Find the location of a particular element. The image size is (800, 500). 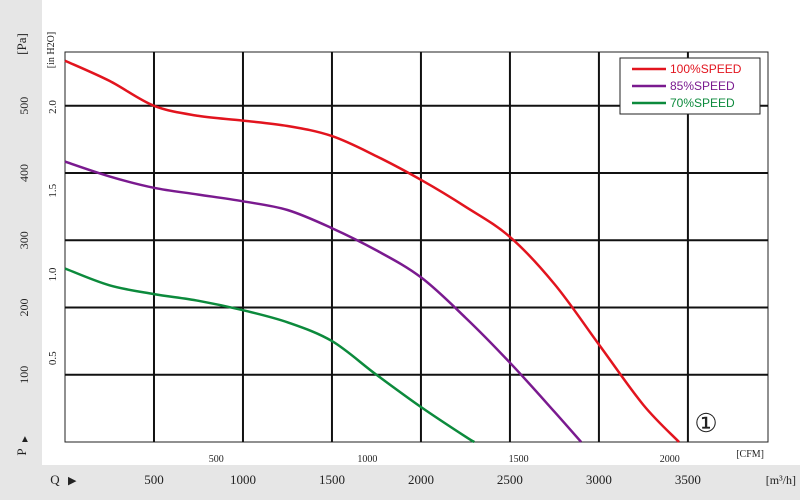

inner-tick-label: 1.0 is located at coordinates (53, 274).